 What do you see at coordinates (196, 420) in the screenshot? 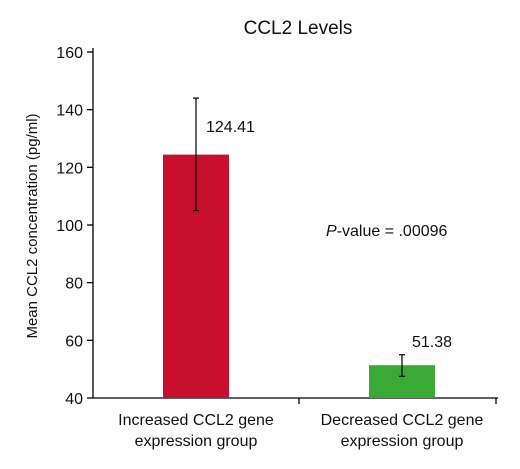
I see `x-category-label-1-line-1: Increased CCL2 gene` at bounding box center [196, 420].